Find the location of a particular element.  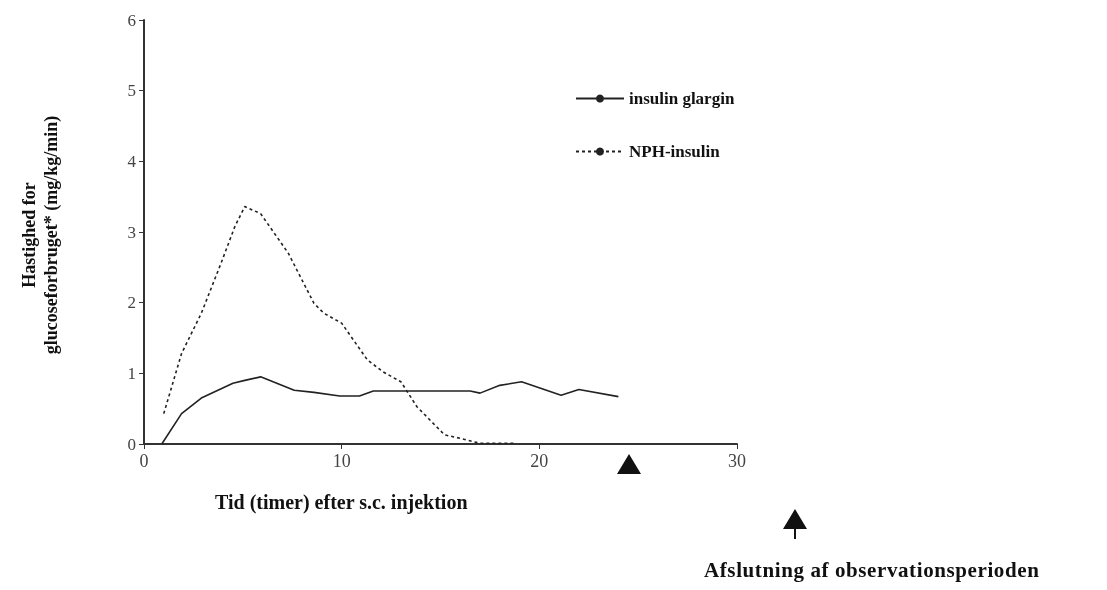

y-tick-label: 5 is located at coordinates (131, 91).